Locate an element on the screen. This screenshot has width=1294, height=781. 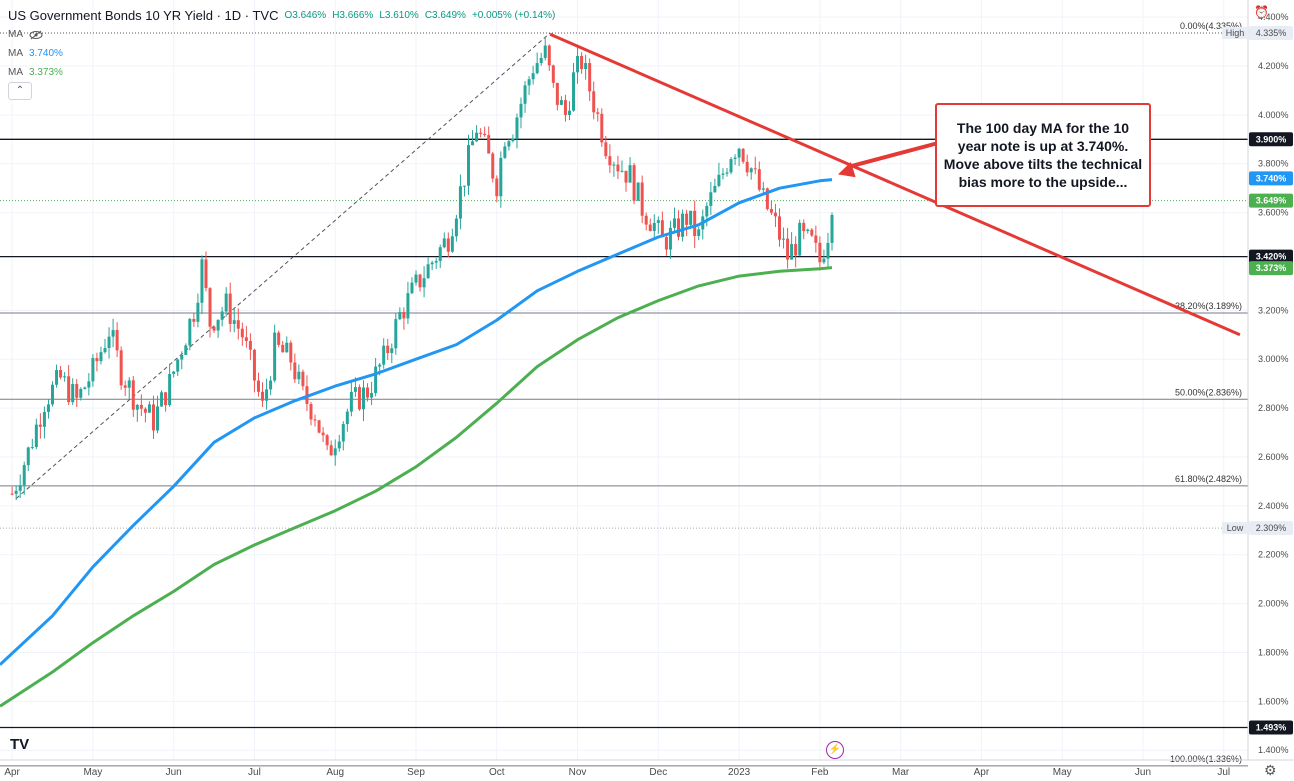
price-tag-label: 3.420% is located at coordinates (1271, 257).